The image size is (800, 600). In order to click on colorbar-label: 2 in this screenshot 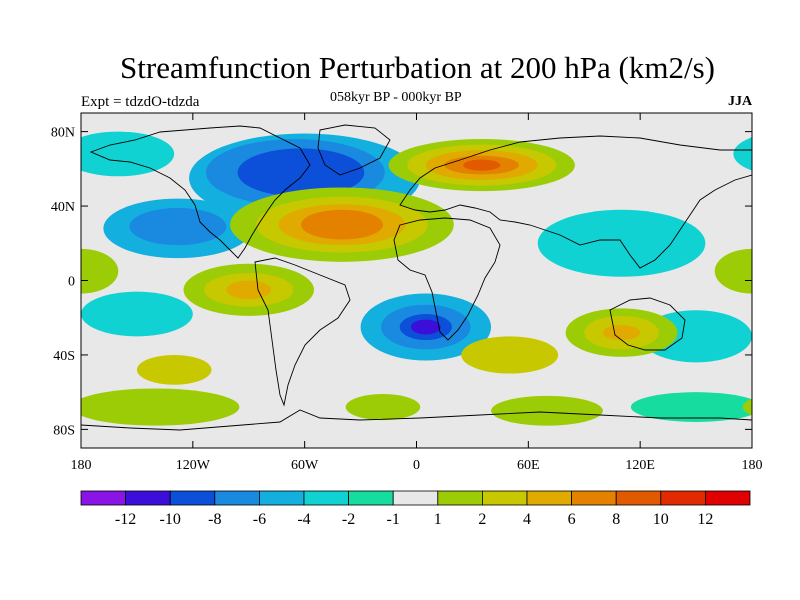, I will do `click(482, 519)`.